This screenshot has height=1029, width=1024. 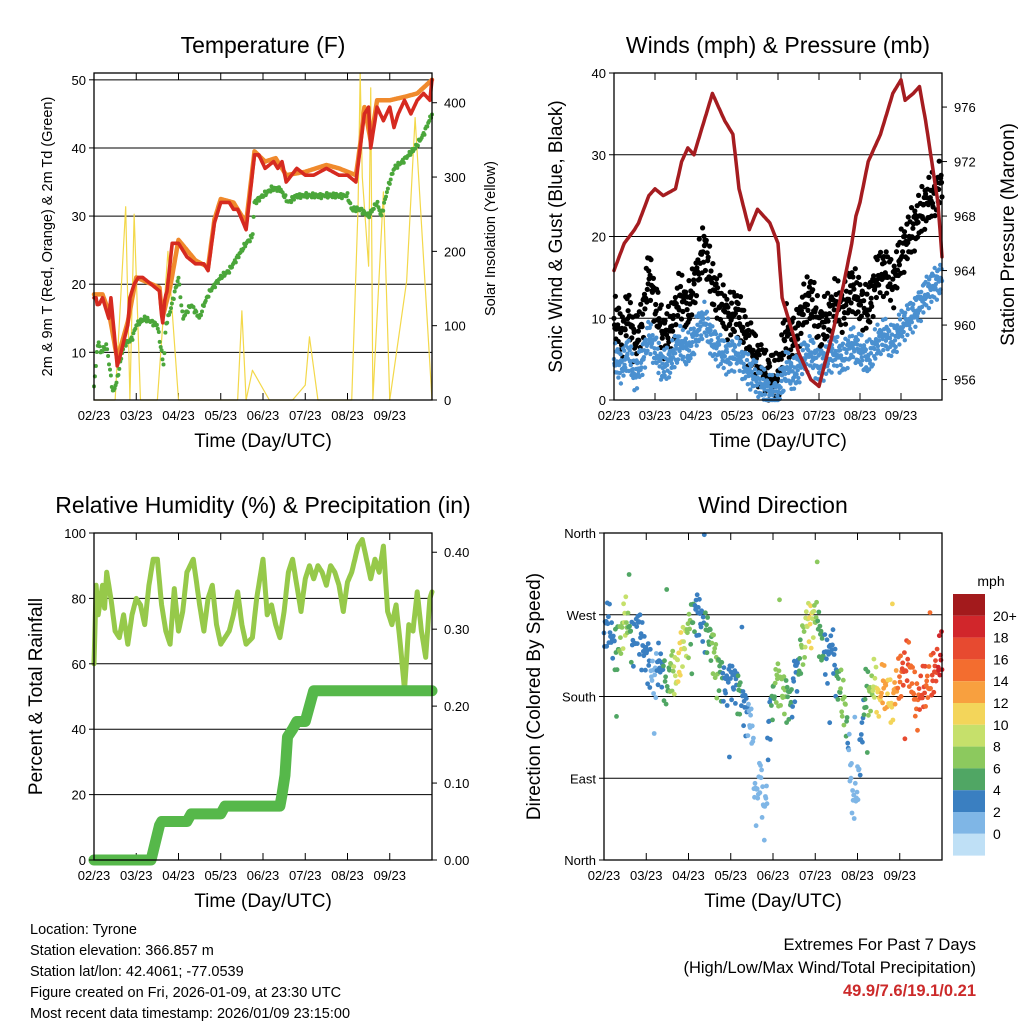 What do you see at coordinates (220, 415) in the screenshot?
I see `x-tick-label: 05/23` at bounding box center [220, 415].